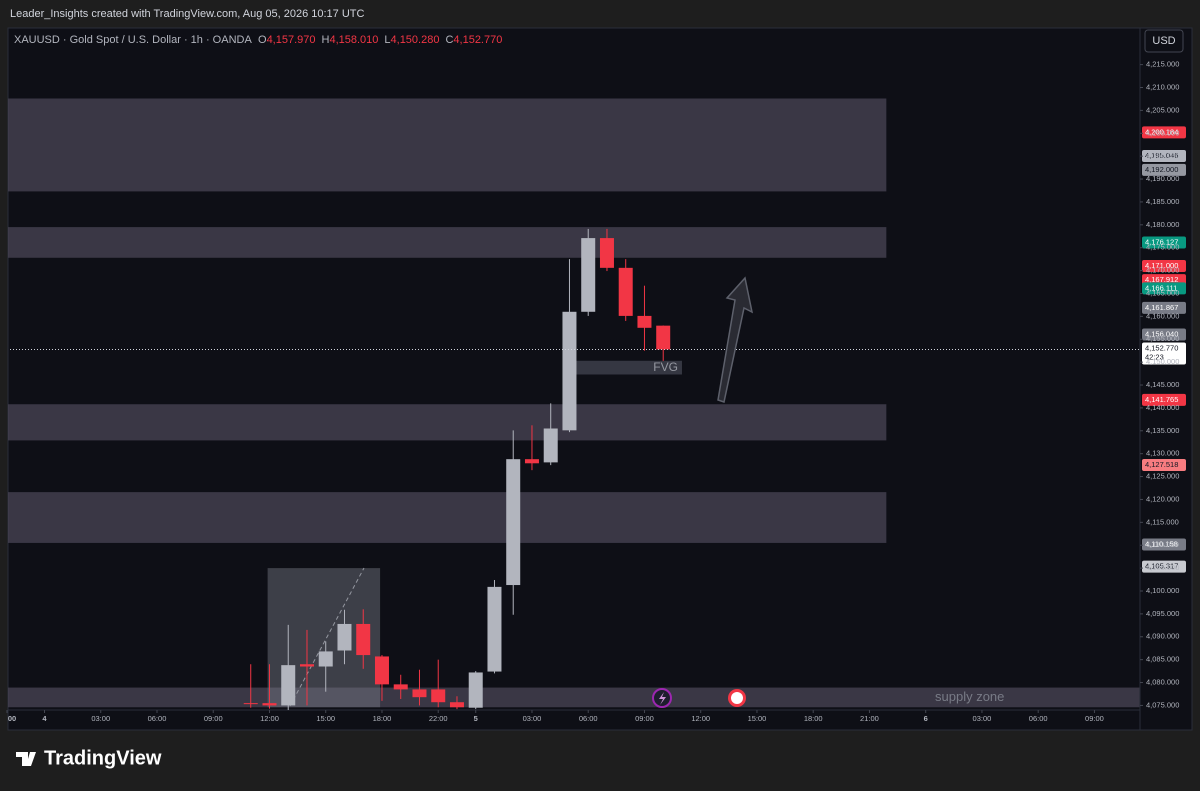  I want to click on x-tick-label: 22:00, so click(438, 718).